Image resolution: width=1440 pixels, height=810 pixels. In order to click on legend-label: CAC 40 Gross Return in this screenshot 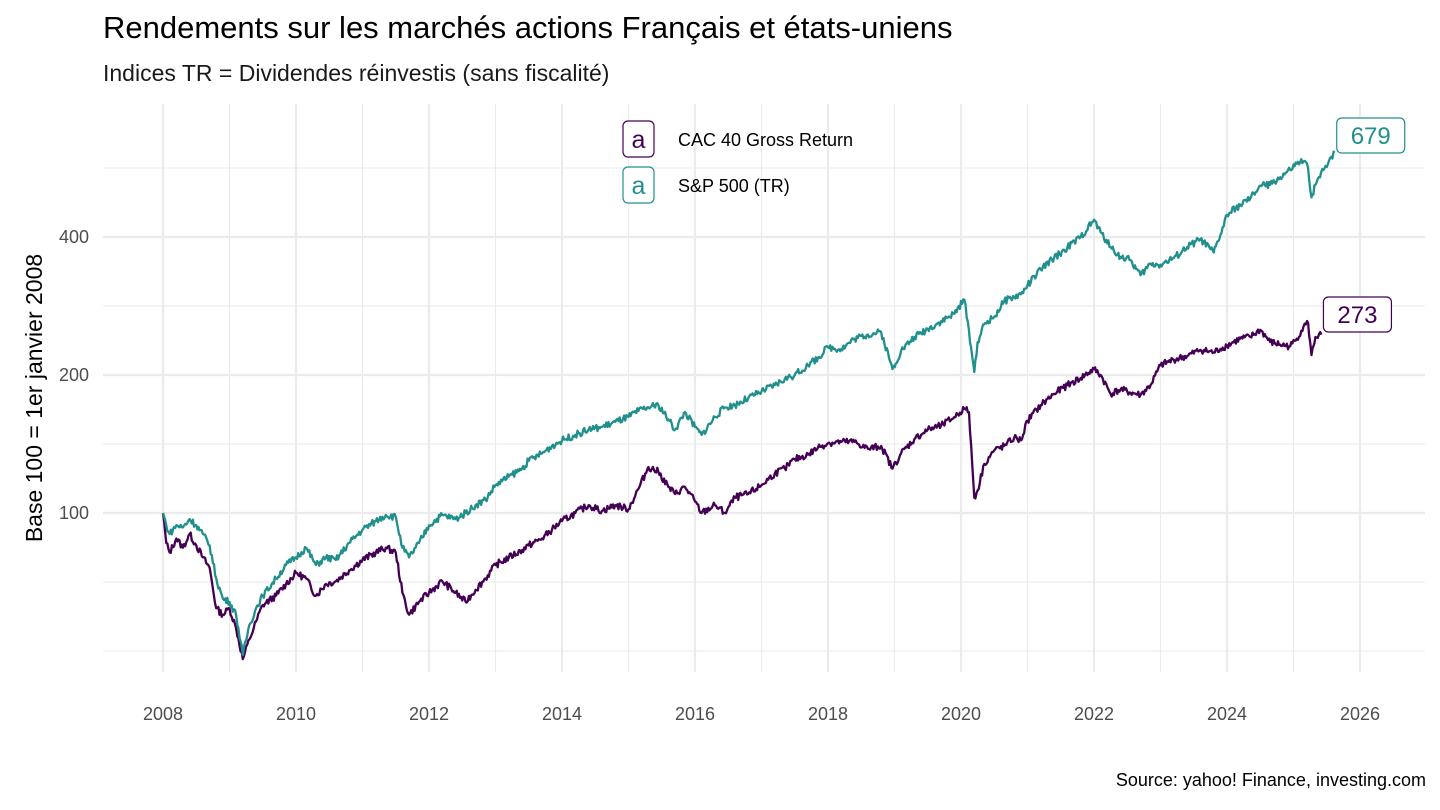, I will do `click(765, 140)`.